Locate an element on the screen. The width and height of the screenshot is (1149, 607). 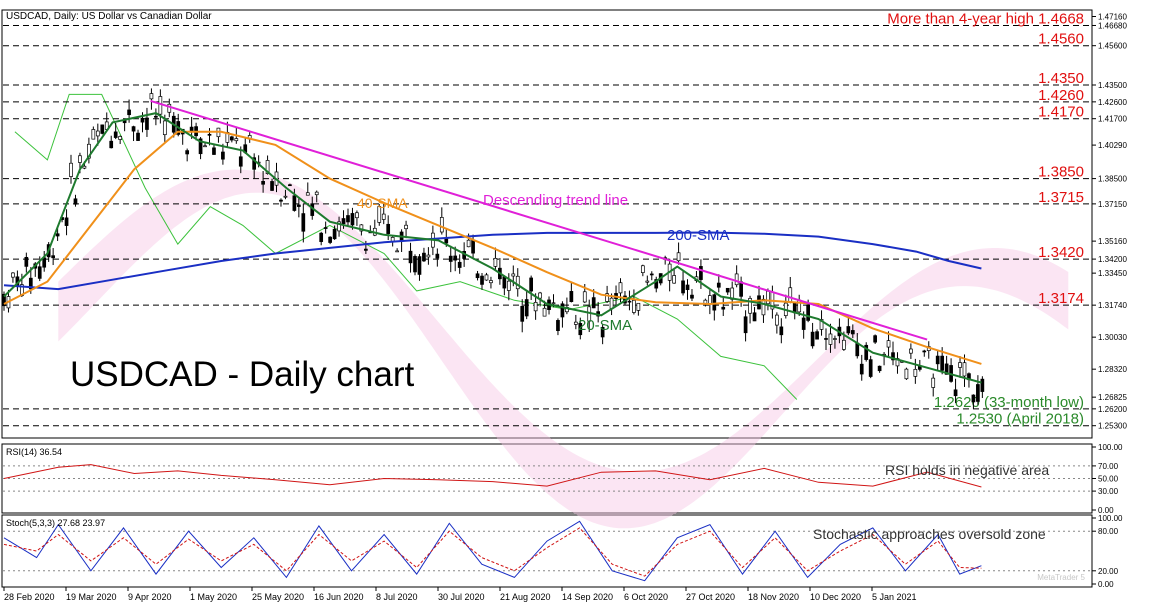
time-tick-label: 8 Jul 2020 is located at coordinates (397, 597).